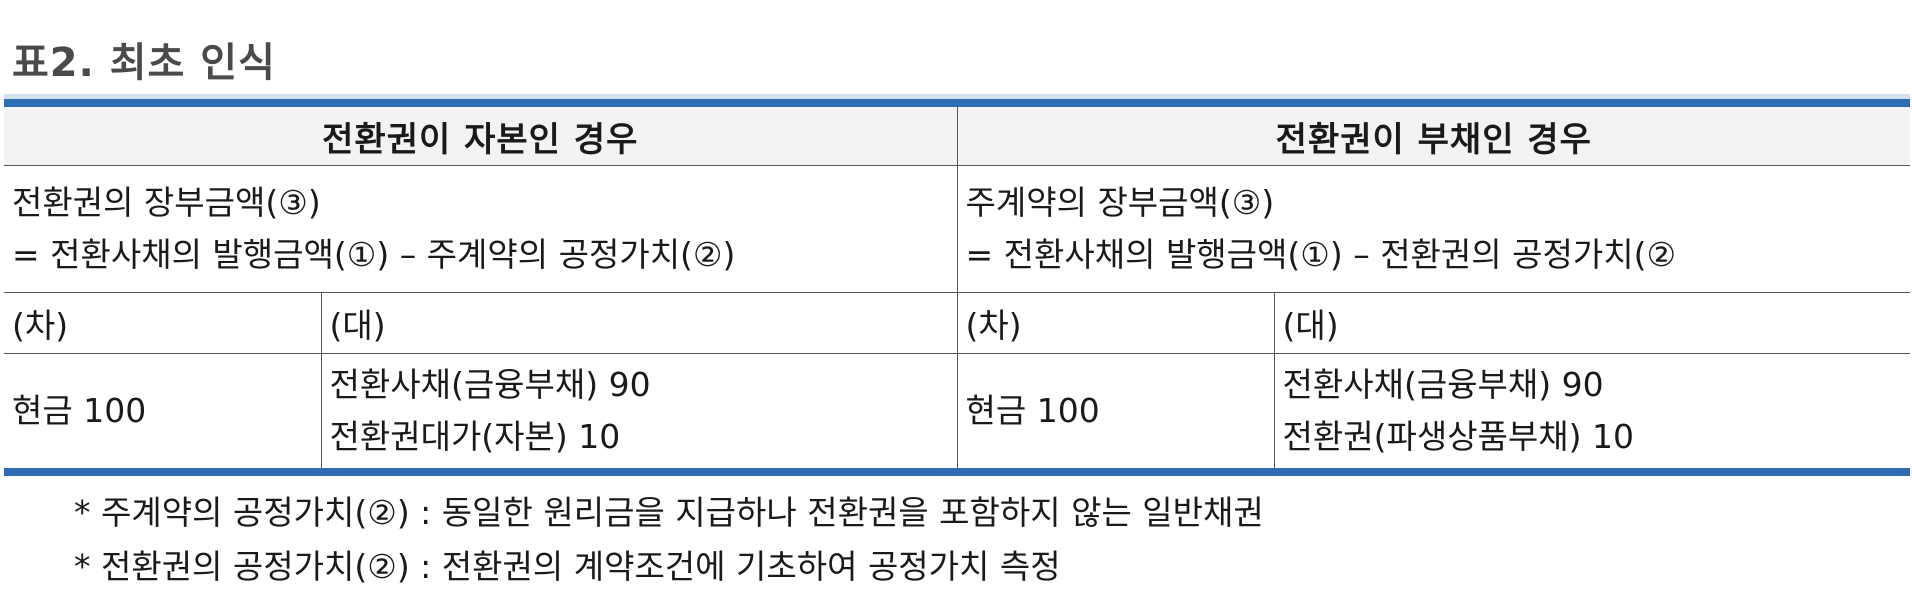 The height and width of the screenshot is (594, 1912). What do you see at coordinates (957, 103) in the screenshot?
I see `top-thick-rule` at bounding box center [957, 103].